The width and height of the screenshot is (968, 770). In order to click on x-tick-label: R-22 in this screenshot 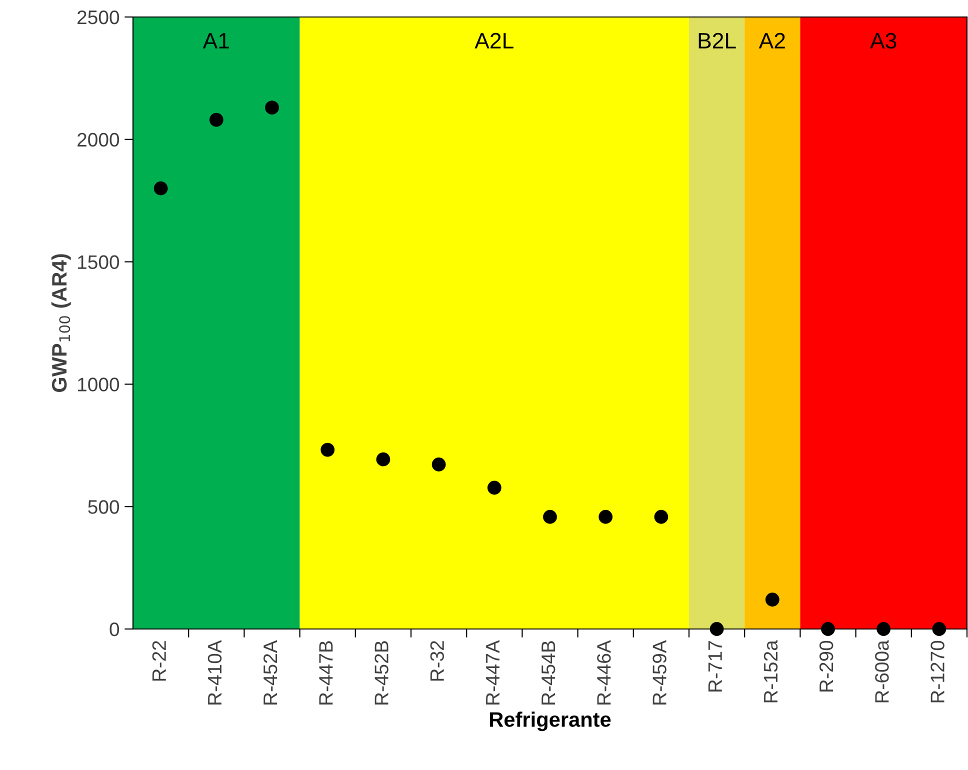, I will do `click(159, 661)`.